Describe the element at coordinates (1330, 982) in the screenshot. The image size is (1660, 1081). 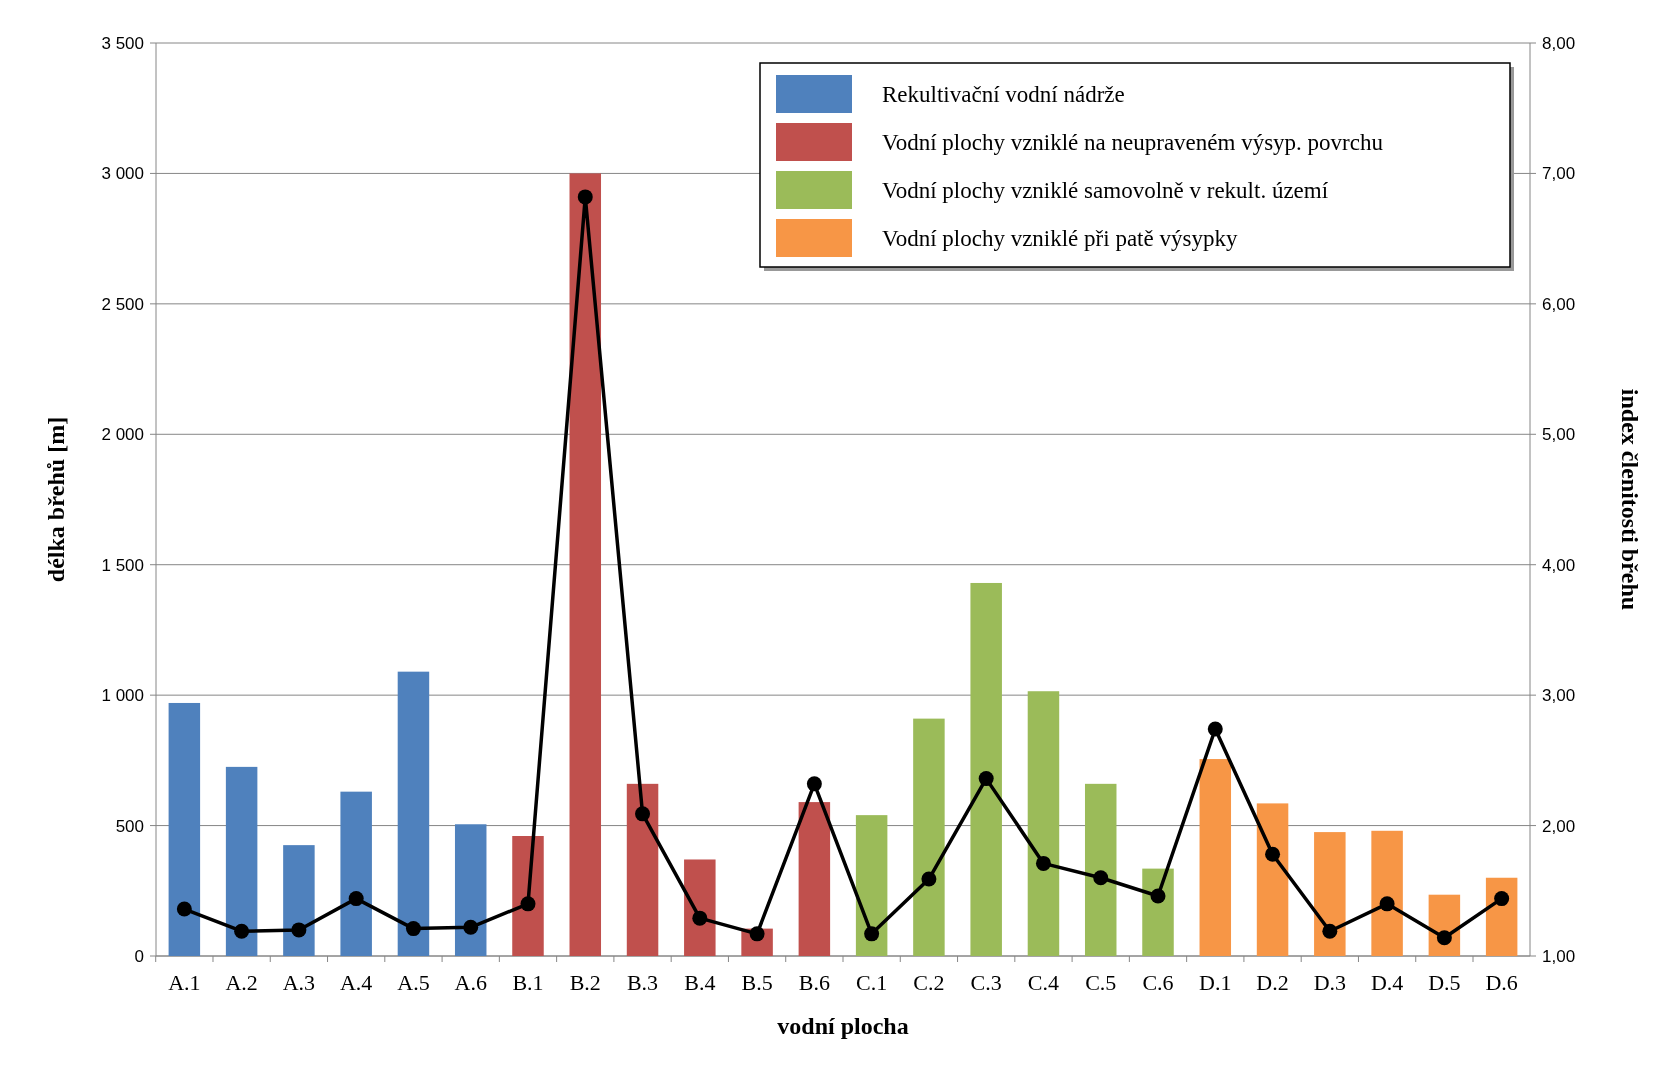
I see `x-tick-label: D.3` at that location.